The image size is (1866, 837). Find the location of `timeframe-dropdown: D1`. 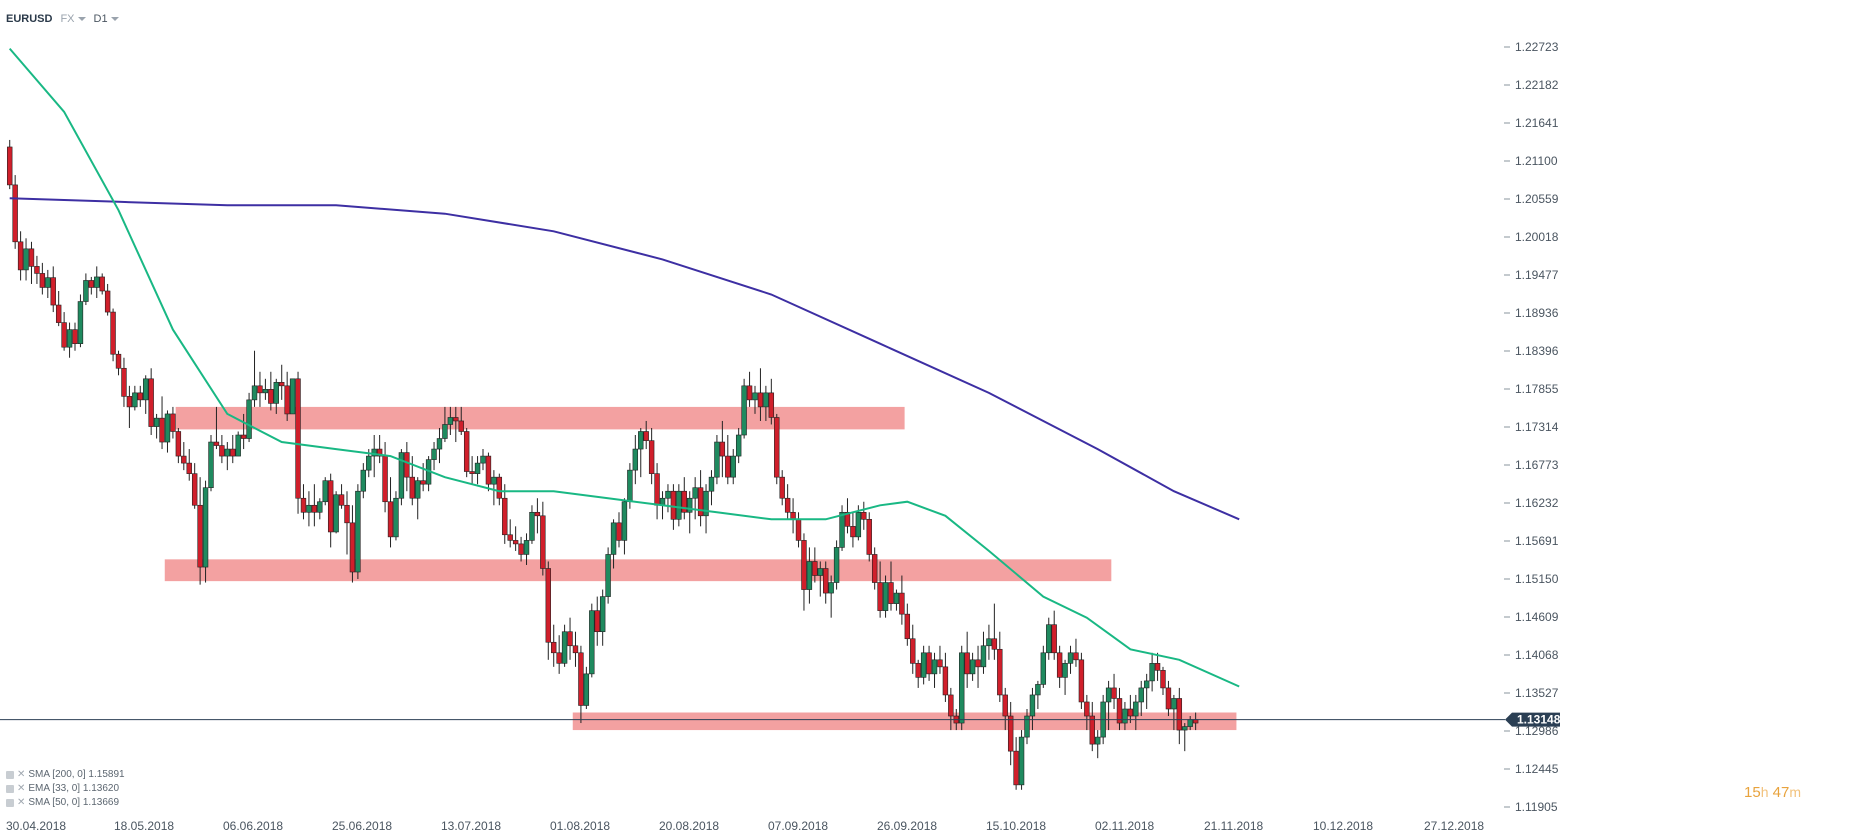

timeframe-dropdown: D1 is located at coordinates (106, 19).